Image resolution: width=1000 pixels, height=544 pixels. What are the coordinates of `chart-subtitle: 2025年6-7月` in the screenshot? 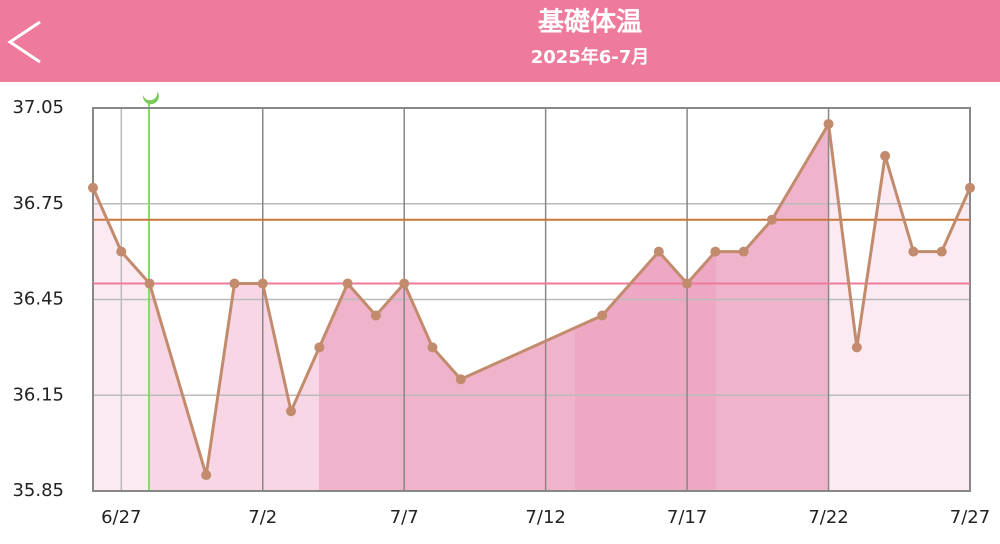 It's located at (590, 57).